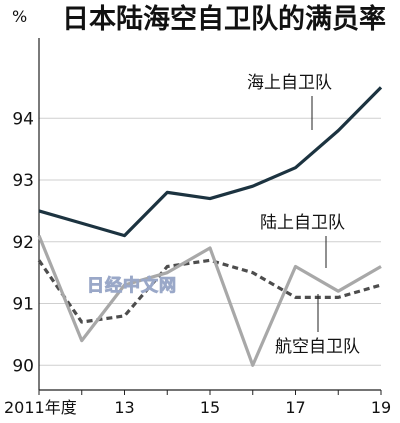 The height and width of the screenshot is (423, 400). I want to click on y-tick-label: 91, so click(23, 305).